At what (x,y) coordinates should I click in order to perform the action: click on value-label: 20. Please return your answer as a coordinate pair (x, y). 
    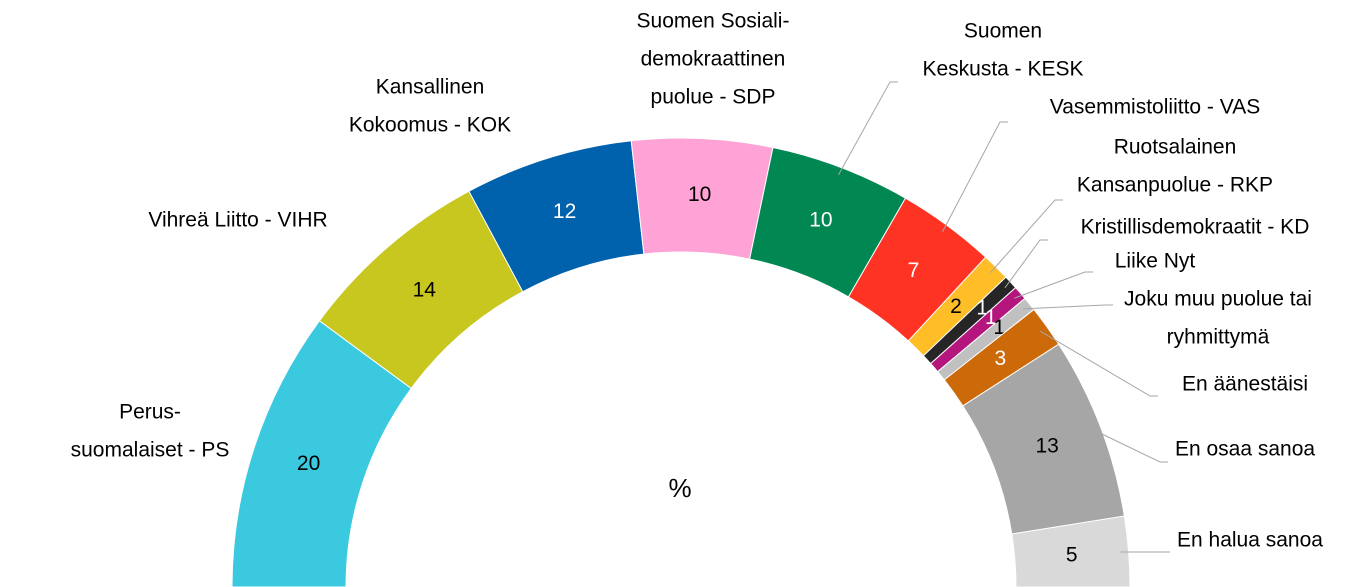
    Looking at the image, I should click on (308, 463).